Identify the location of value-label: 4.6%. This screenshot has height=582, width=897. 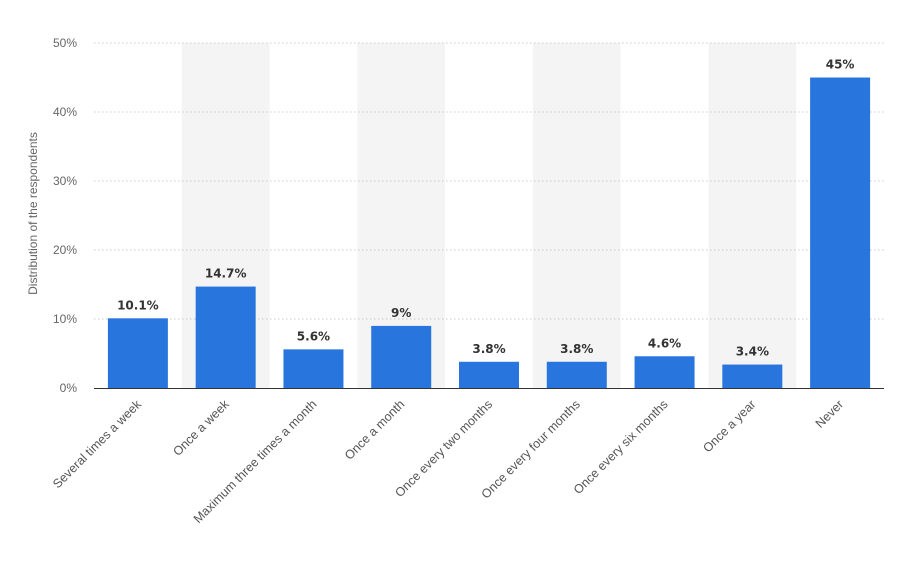
(664, 343).